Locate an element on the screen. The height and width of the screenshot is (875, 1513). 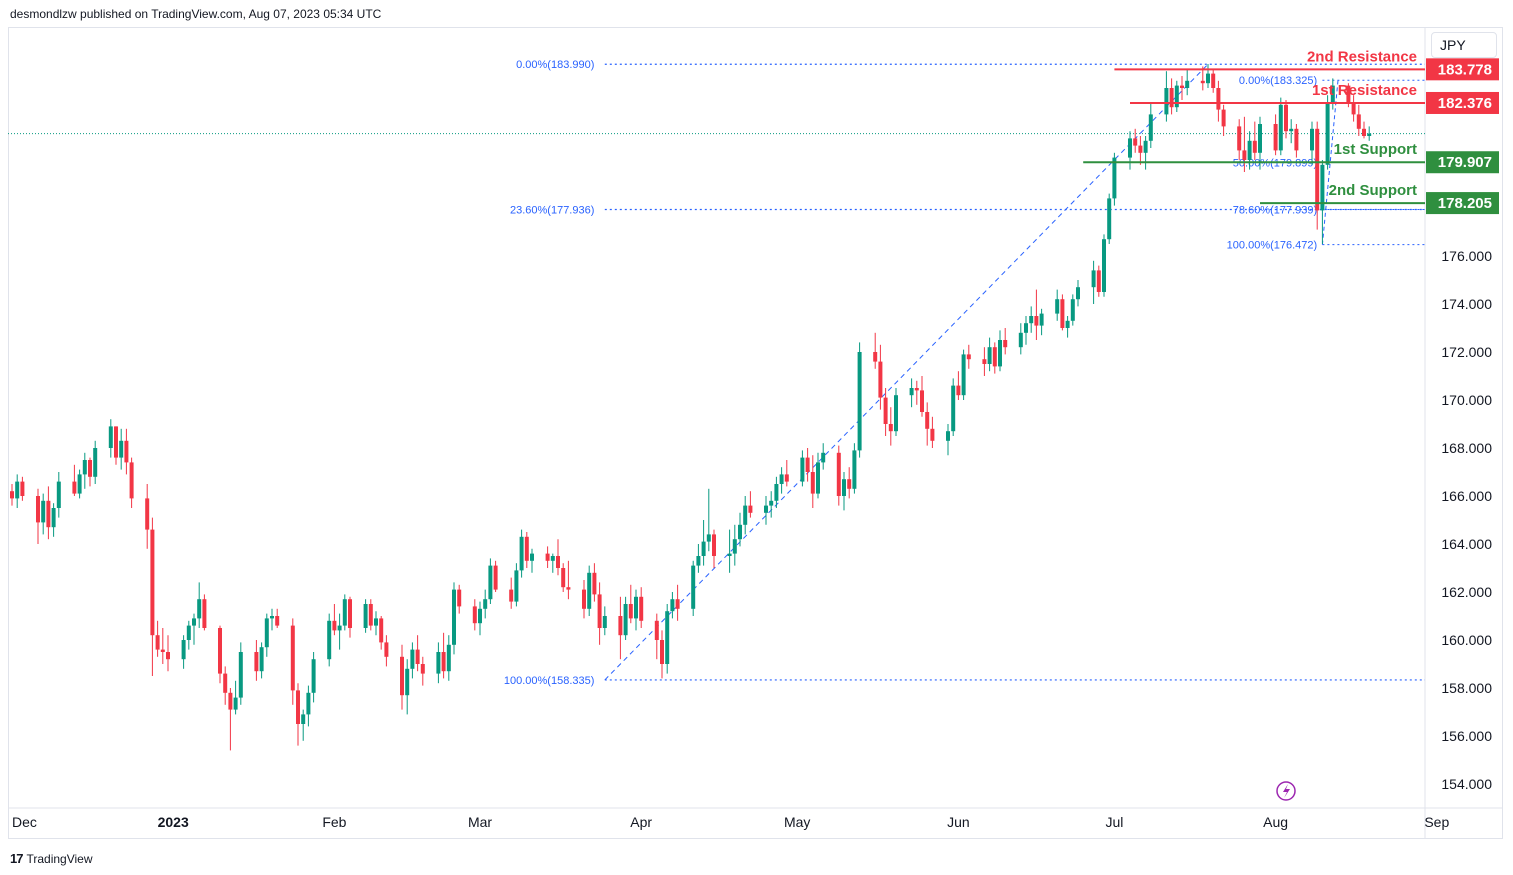
x-tick-label: Dec is located at coordinates (24, 822).